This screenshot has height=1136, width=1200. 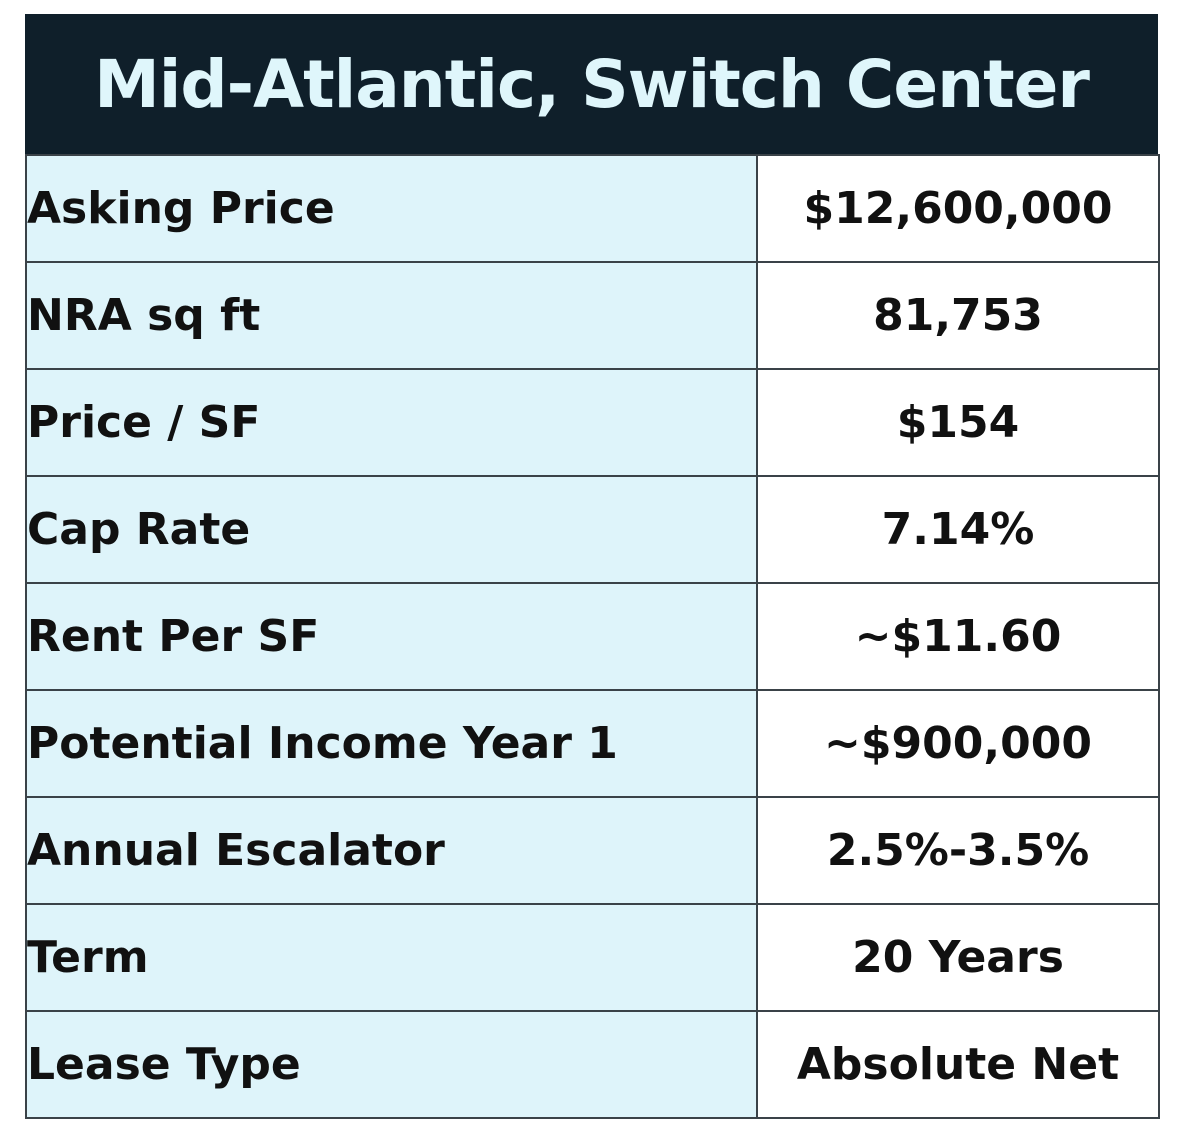 I want to click on table-row: Asking Price $12,600,000, so click(x=592, y=208).